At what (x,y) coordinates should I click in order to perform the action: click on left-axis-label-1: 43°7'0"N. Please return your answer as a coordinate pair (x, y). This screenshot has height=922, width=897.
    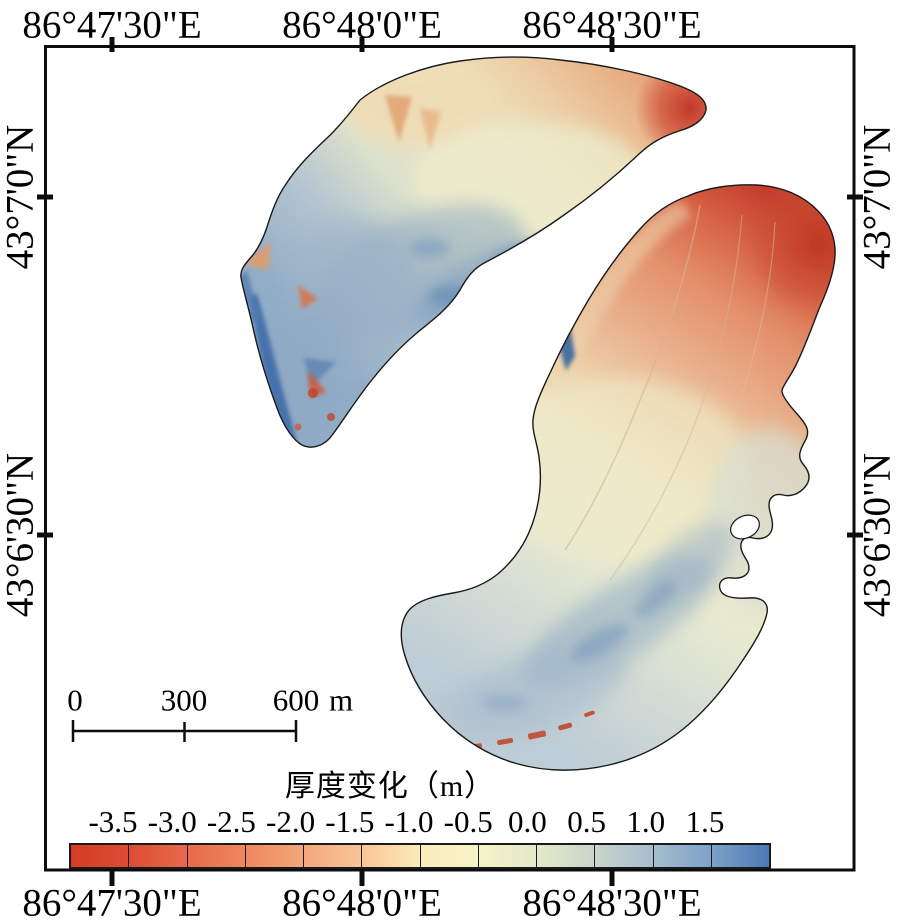
    Looking at the image, I should click on (21, 197).